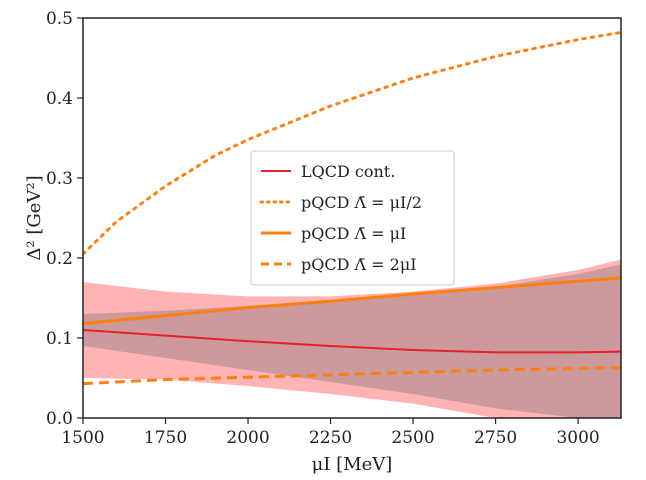 The width and height of the screenshot is (646, 480). What do you see at coordinates (59, 259) in the screenshot?
I see `y-tick-label: 0.2` at bounding box center [59, 259].